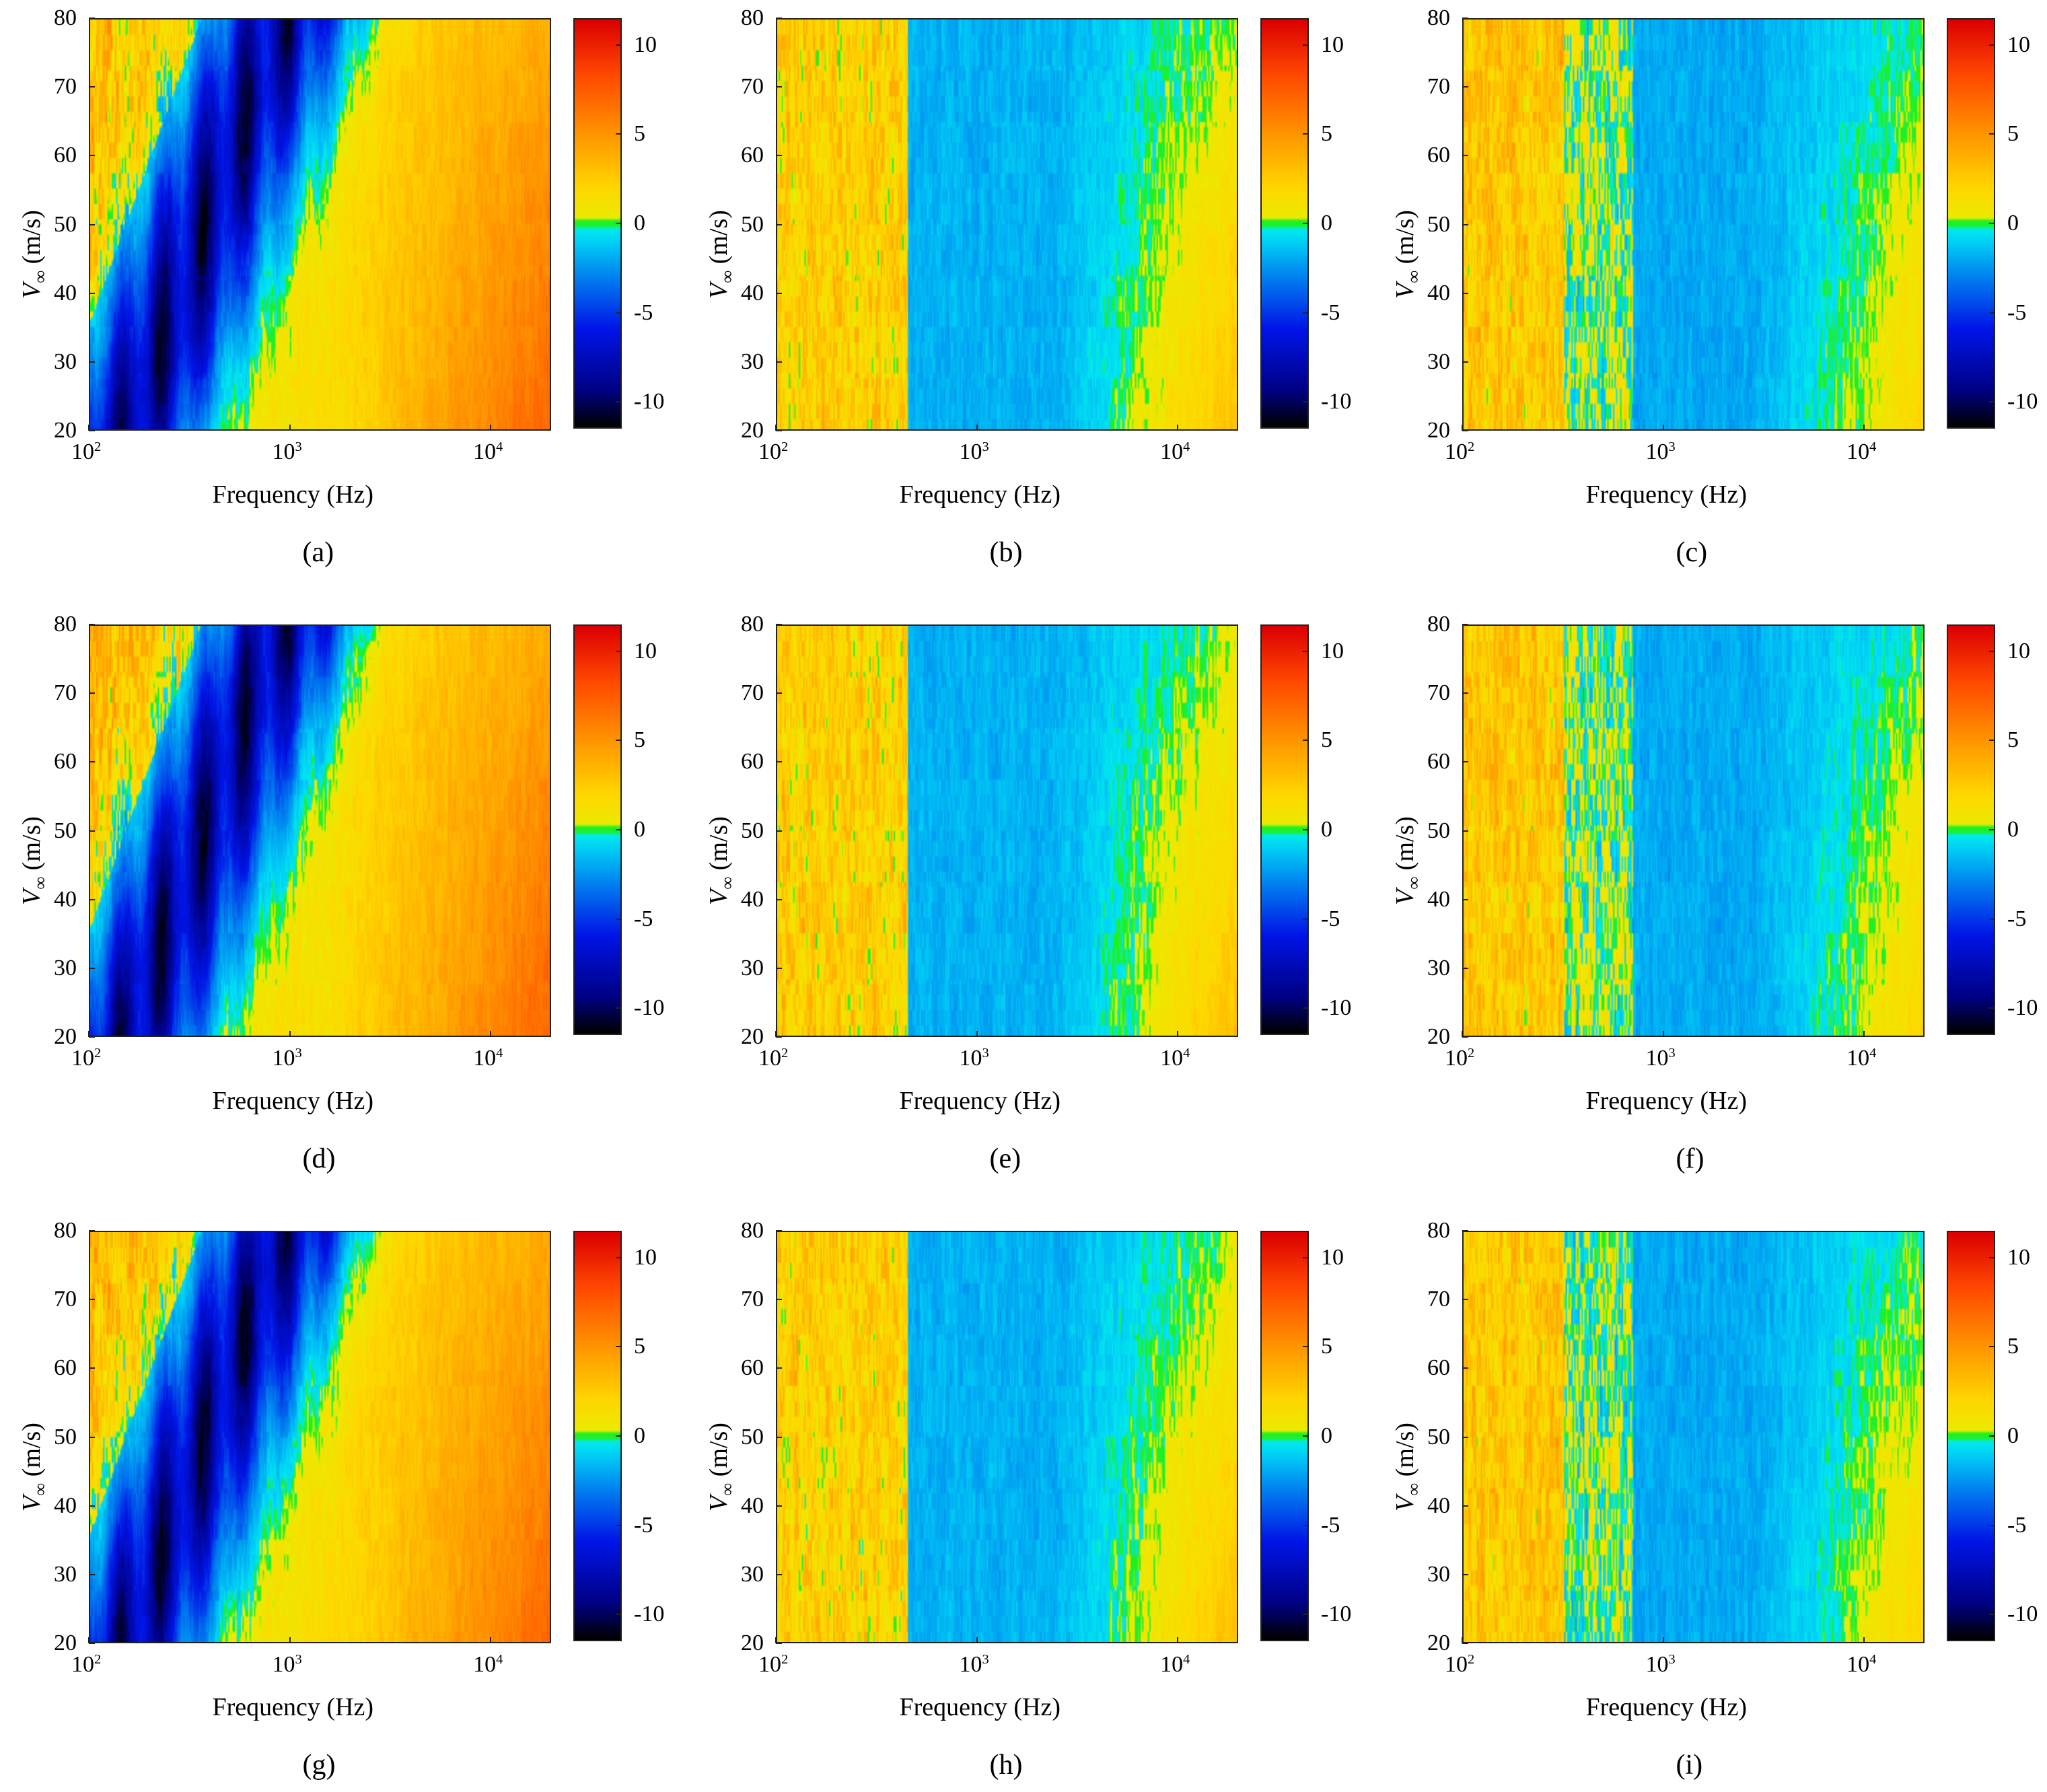  What do you see at coordinates (65, 1643) in the screenshot?
I see `y-tick-label: 20` at bounding box center [65, 1643].